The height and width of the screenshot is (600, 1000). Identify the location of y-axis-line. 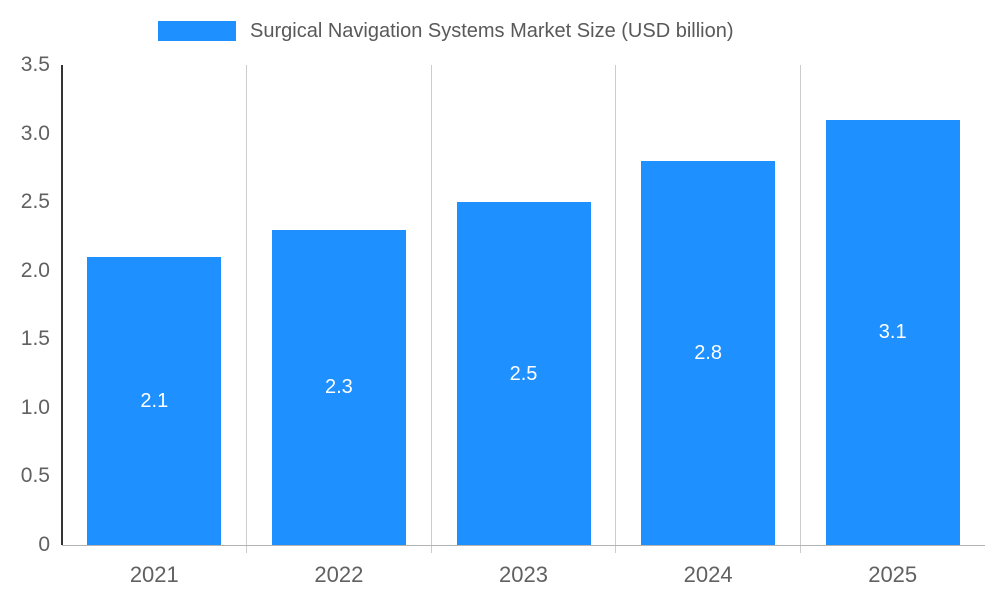
(62, 305).